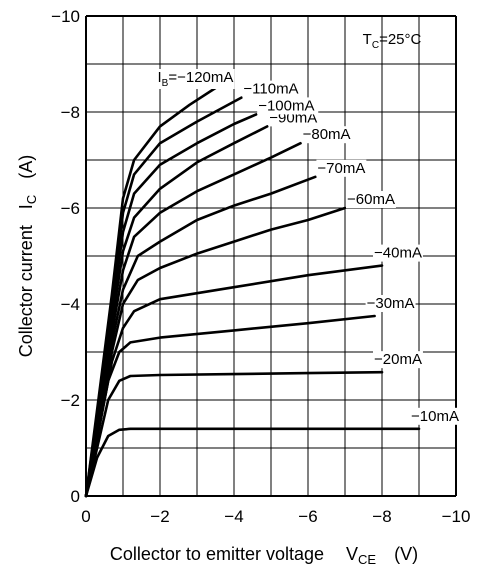  What do you see at coordinates (392, 41) in the screenshot?
I see `annotation-tc: TC=25°C` at bounding box center [392, 41].